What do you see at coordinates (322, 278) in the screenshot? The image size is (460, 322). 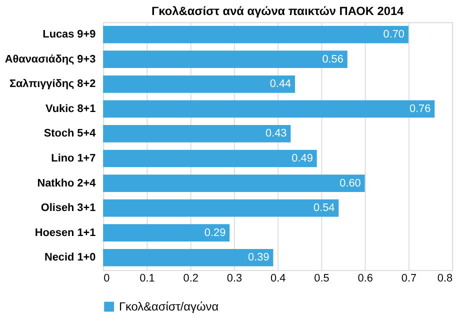 I see `x-tick-label: 0.5` at bounding box center [322, 278].